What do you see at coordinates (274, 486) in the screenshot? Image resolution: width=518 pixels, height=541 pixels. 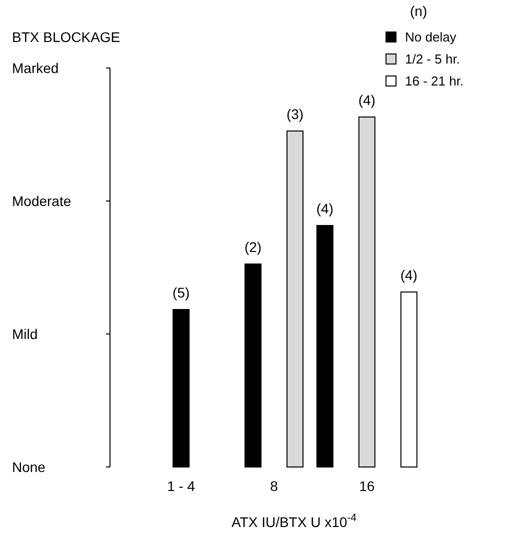 I see `x-tick-label: 8` at bounding box center [274, 486].